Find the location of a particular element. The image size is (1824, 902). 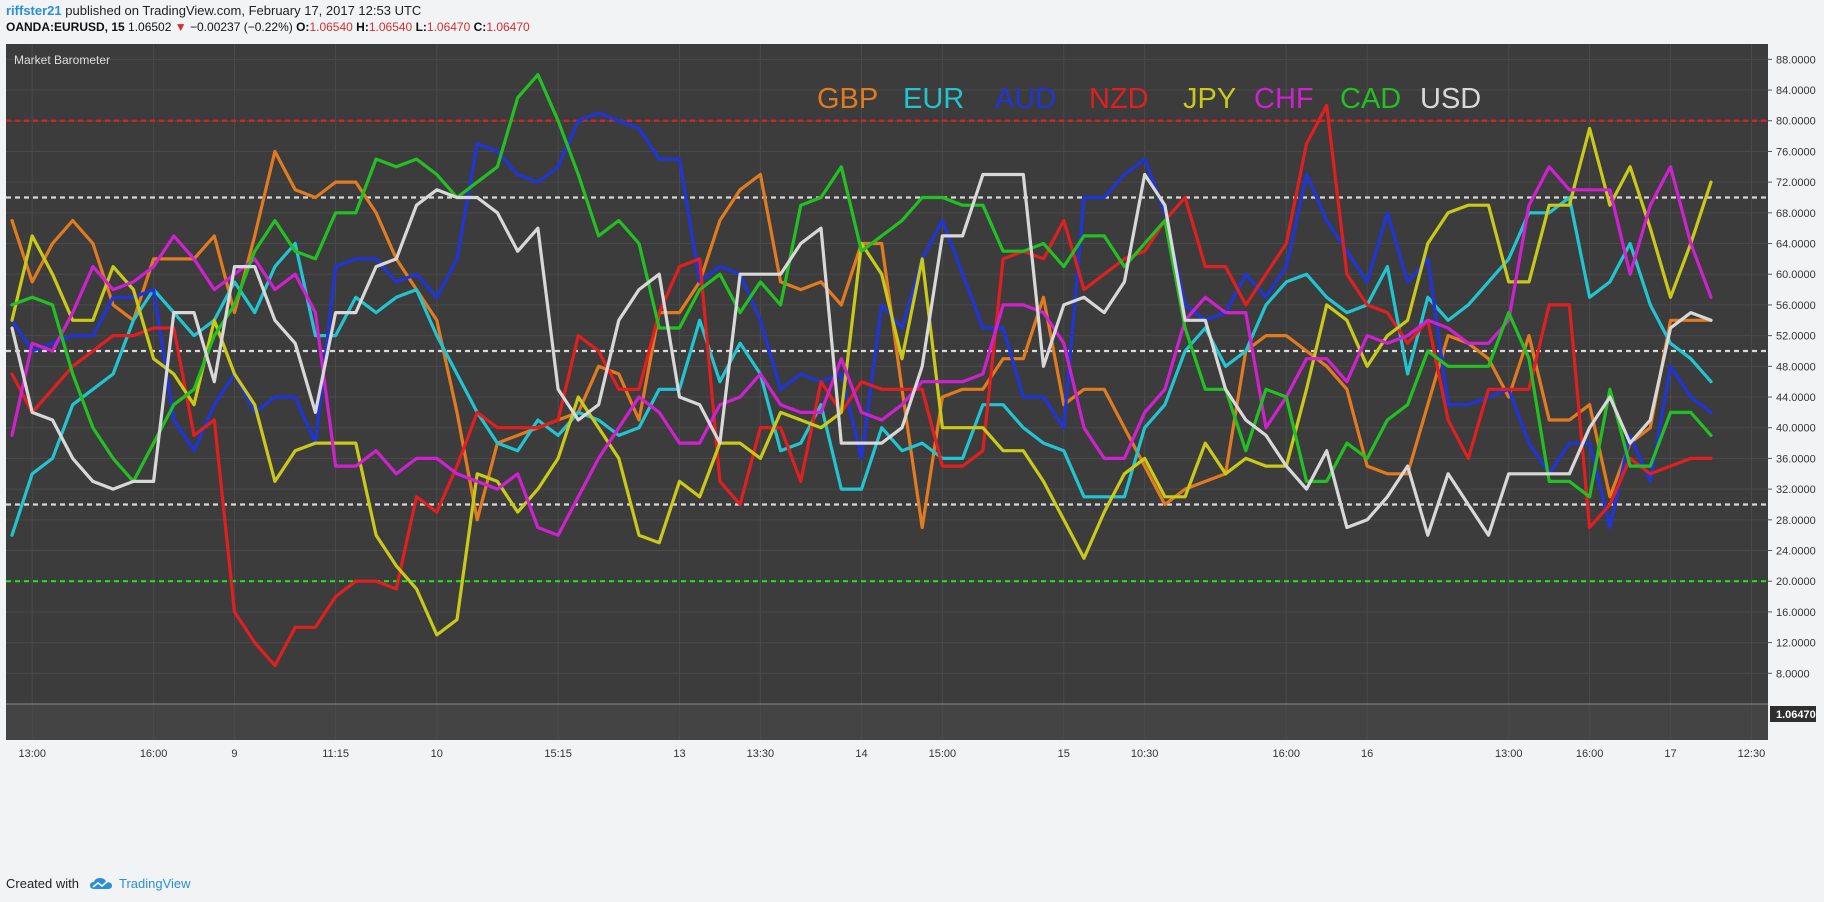

close-value: 1.06470 is located at coordinates (508, 27).